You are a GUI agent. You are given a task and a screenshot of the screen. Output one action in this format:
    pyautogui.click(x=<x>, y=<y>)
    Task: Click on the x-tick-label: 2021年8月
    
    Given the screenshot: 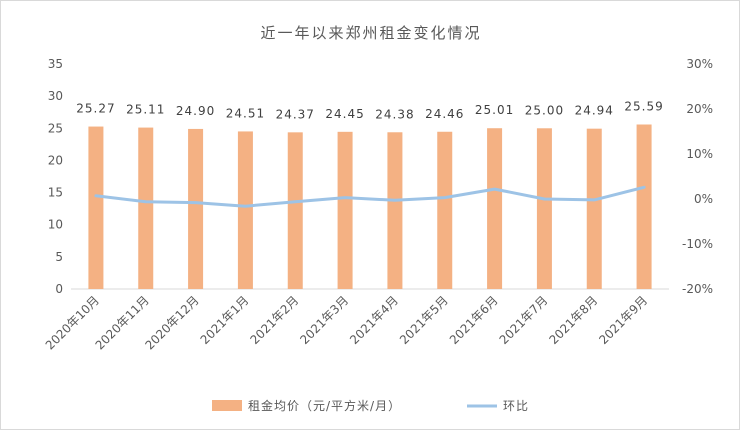 What is the action you would take?
    pyautogui.click(x=573, y=320)
    